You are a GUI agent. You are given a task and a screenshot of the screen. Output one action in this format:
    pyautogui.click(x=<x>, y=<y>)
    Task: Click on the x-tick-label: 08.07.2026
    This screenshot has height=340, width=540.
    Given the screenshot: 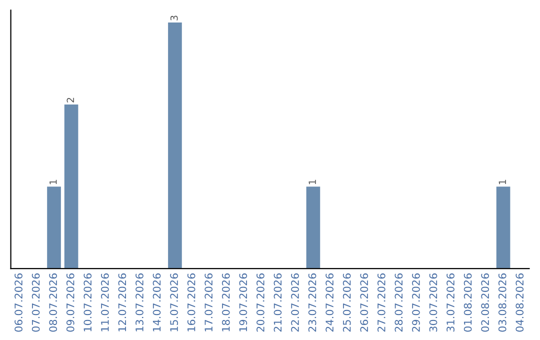 What is the action you would take?
    pyautogui.click(x=53, y=302)
    